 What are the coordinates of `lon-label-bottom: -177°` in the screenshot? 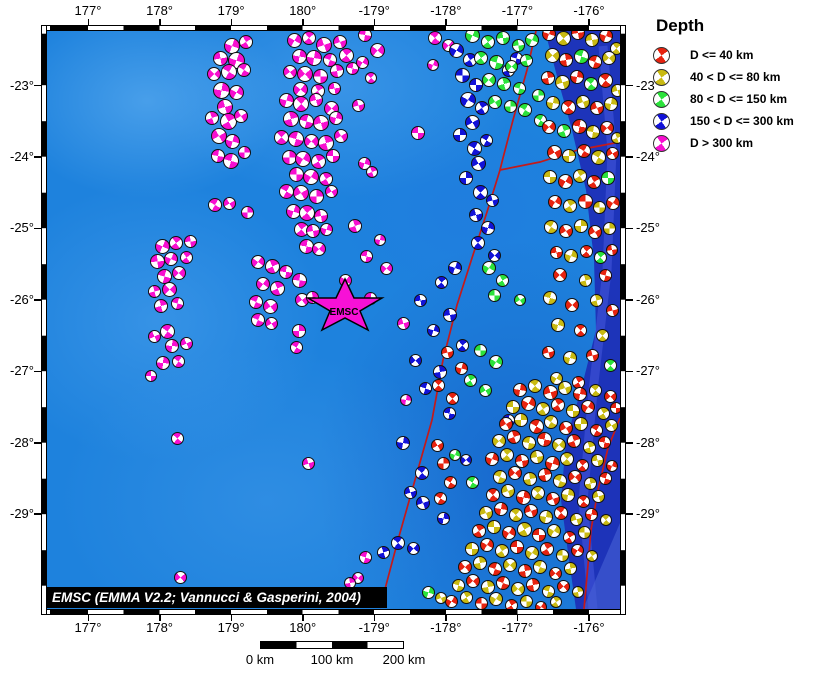 It's located at (517, 627).